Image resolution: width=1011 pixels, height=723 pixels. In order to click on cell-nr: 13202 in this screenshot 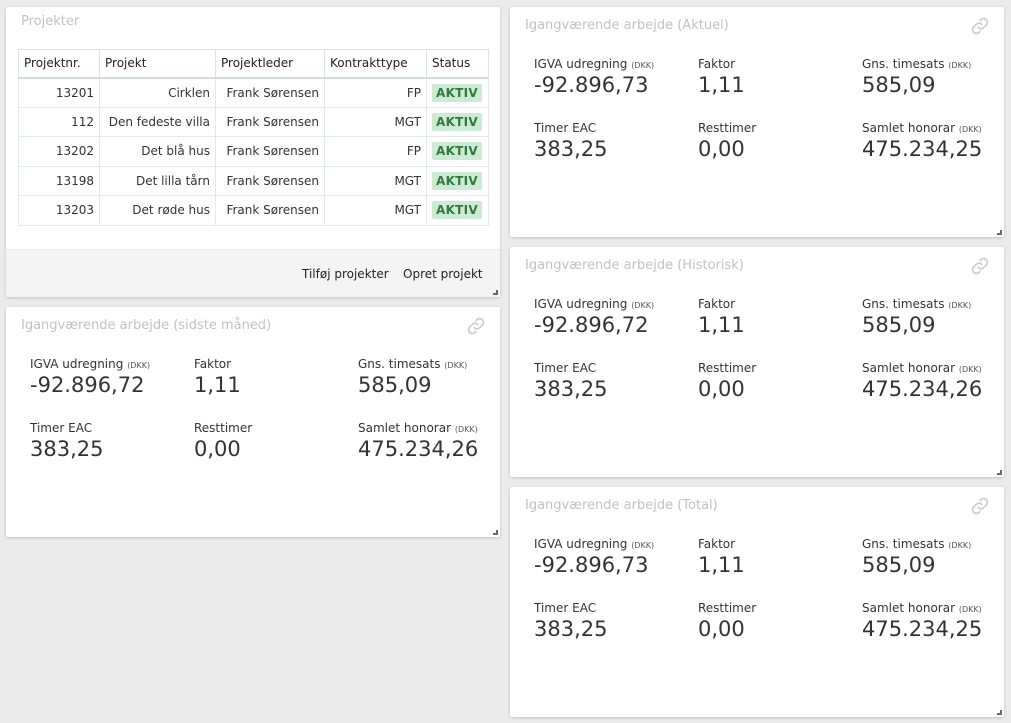, I will do `click(59, 151)`.